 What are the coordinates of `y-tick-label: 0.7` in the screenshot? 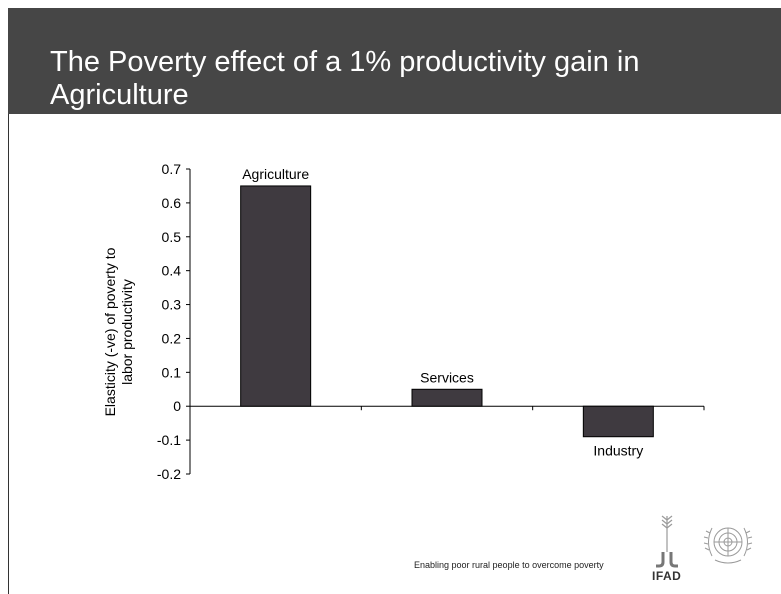 It's located at (172, 169).